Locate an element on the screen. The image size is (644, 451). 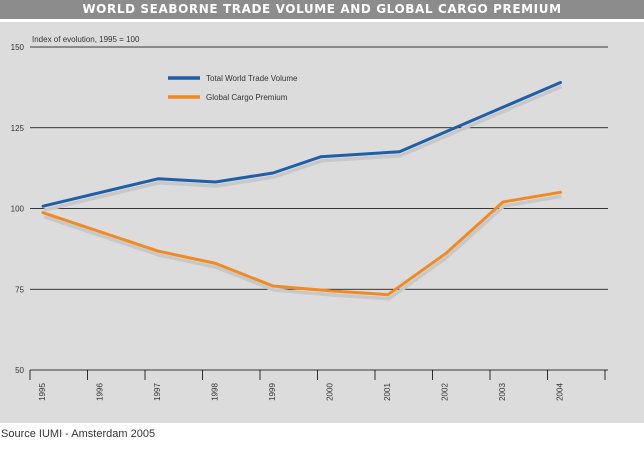
x-tick-label: 1998 is located at coordinates (214, 392).